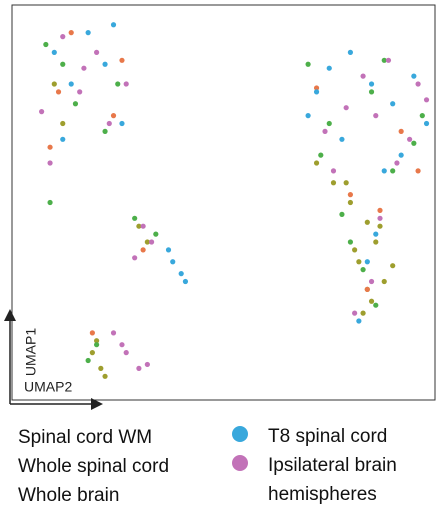 The image size is (439, 513). I want to click on legend-label: Ipsilateral brain hemispheres, so click(332, 480).